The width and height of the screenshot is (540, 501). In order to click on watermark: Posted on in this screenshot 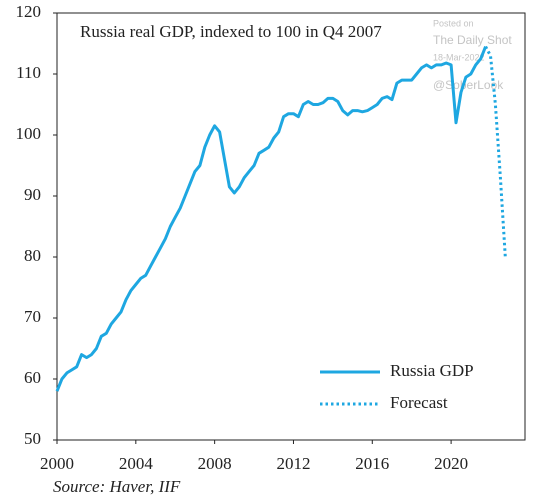, I will do `click(453, 23)`.